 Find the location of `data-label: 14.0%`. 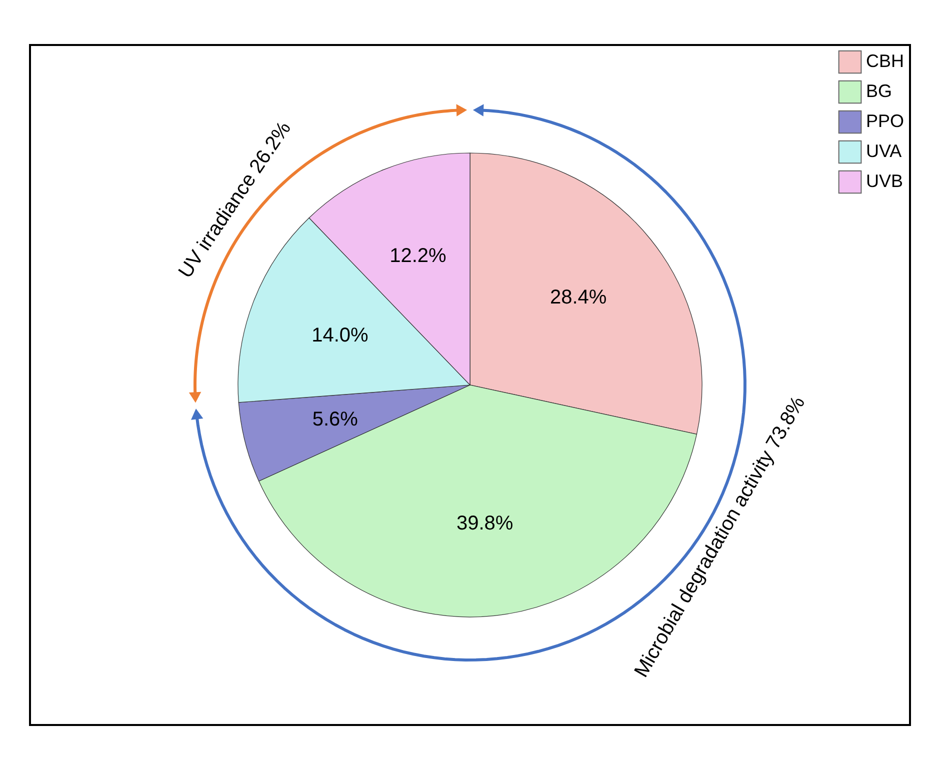

data-label: 14.0% is located at coordinates (340, 335).